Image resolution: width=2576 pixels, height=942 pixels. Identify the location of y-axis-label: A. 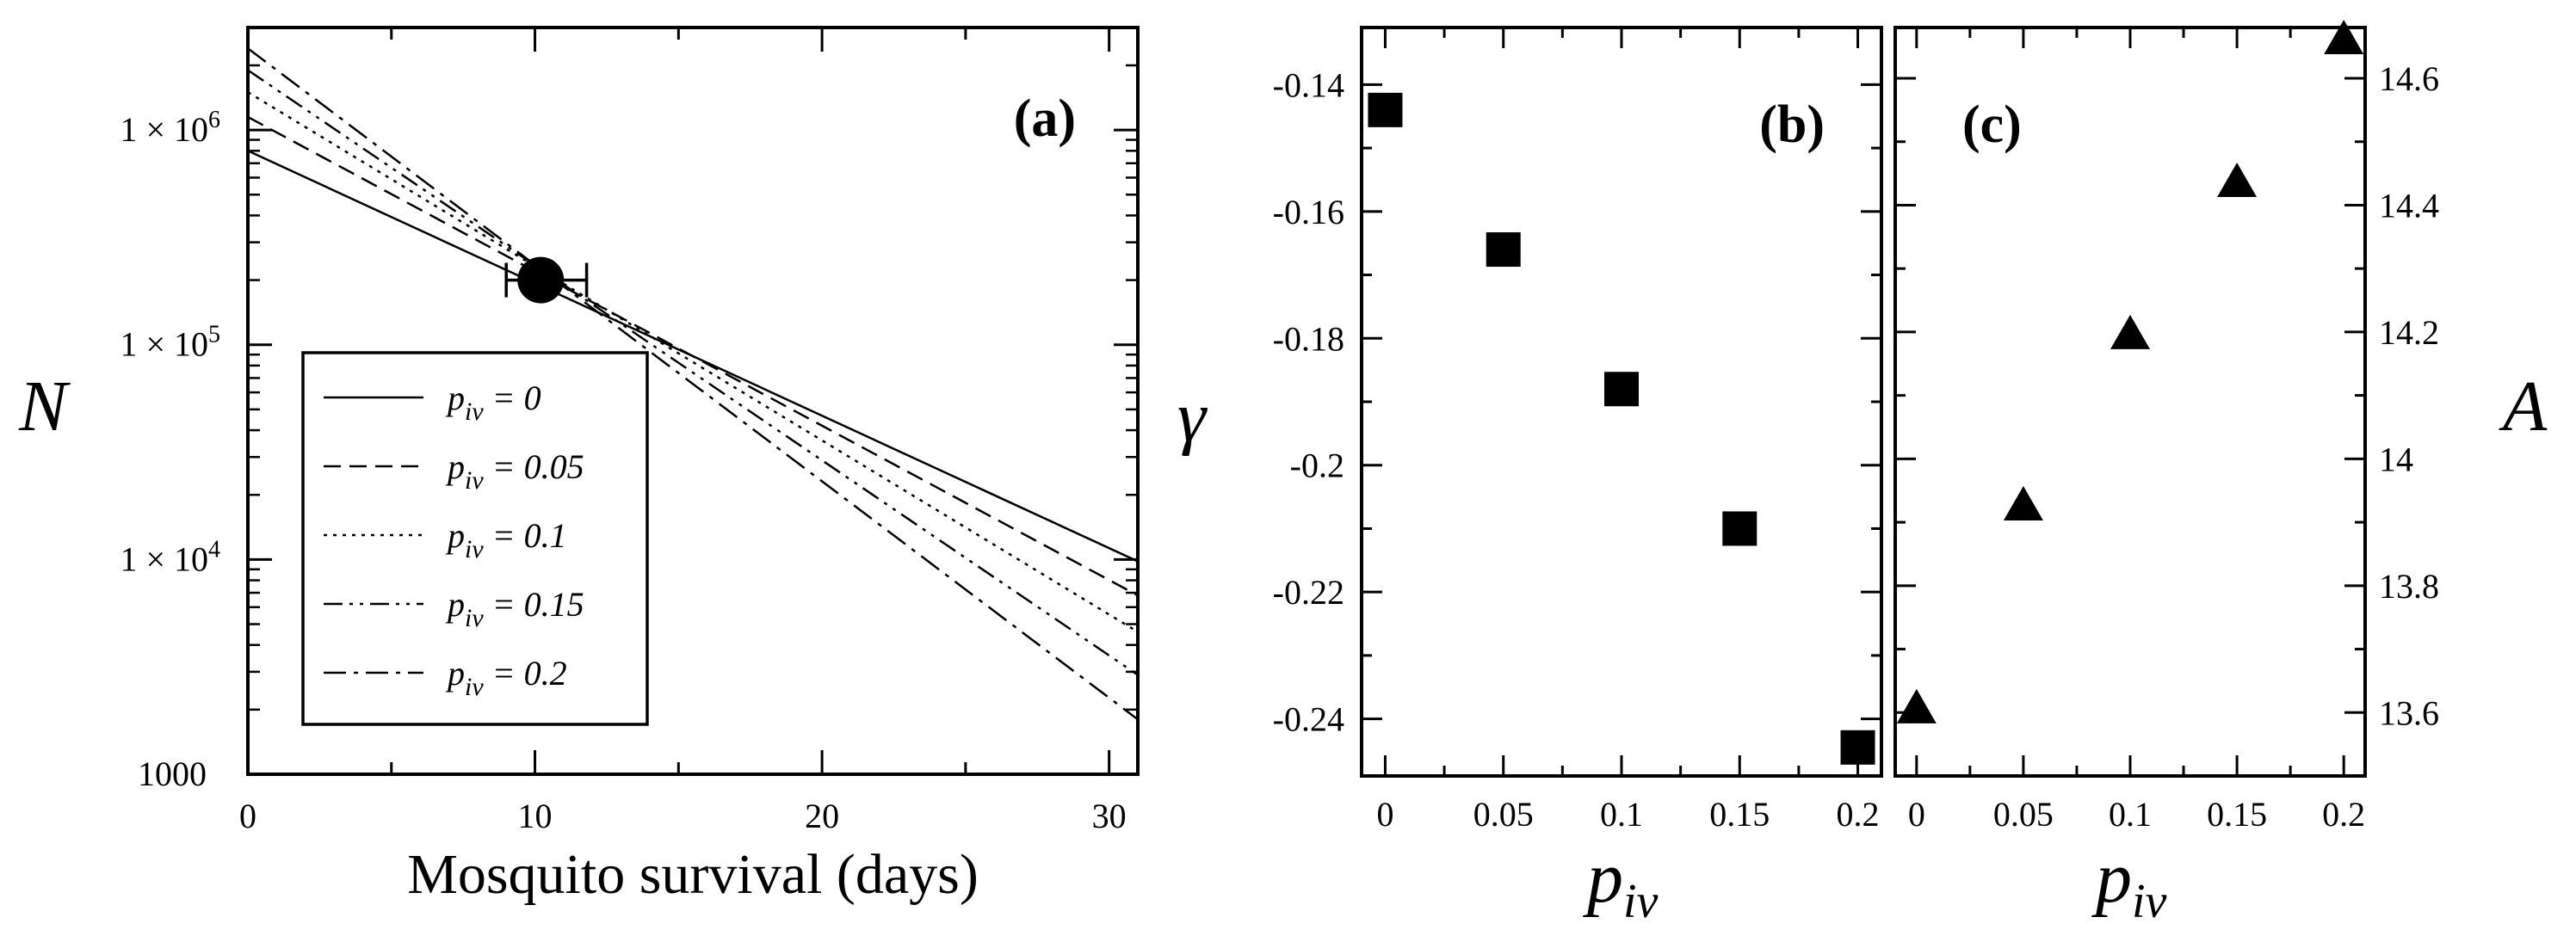
(2523, 406).